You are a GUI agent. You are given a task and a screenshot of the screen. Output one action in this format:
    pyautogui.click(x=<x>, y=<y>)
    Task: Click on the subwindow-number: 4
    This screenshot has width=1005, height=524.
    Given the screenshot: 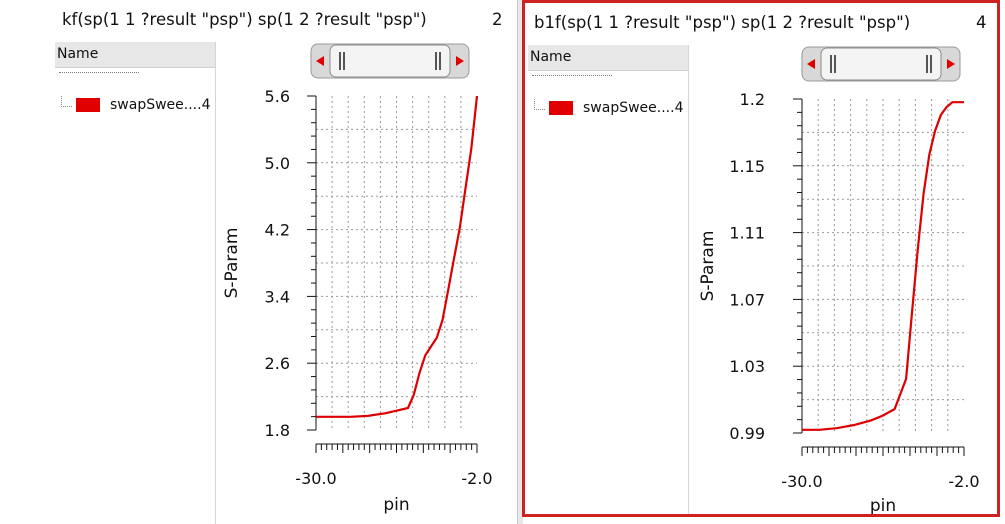 What is the action you would take?
    pyautogui.click(x=981, y=22)
    